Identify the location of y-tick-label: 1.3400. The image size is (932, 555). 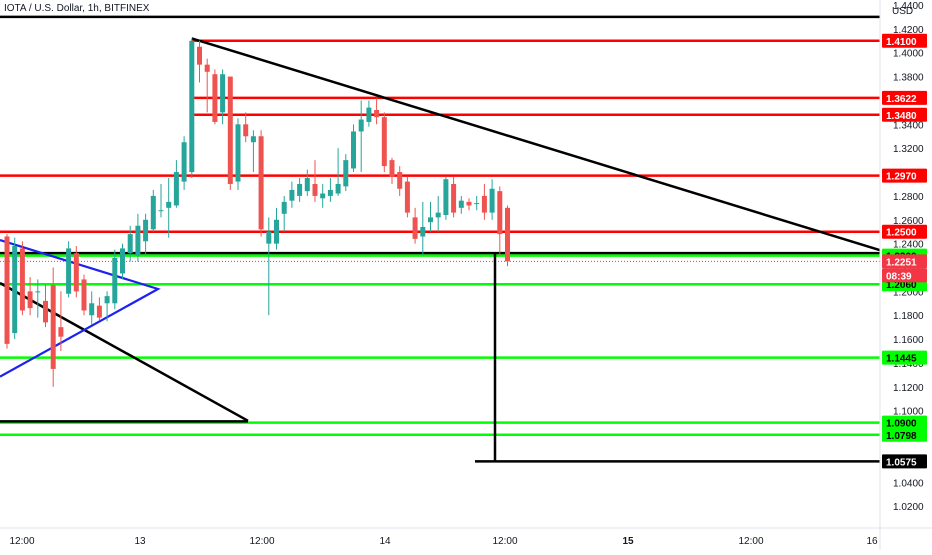
(908, 125).